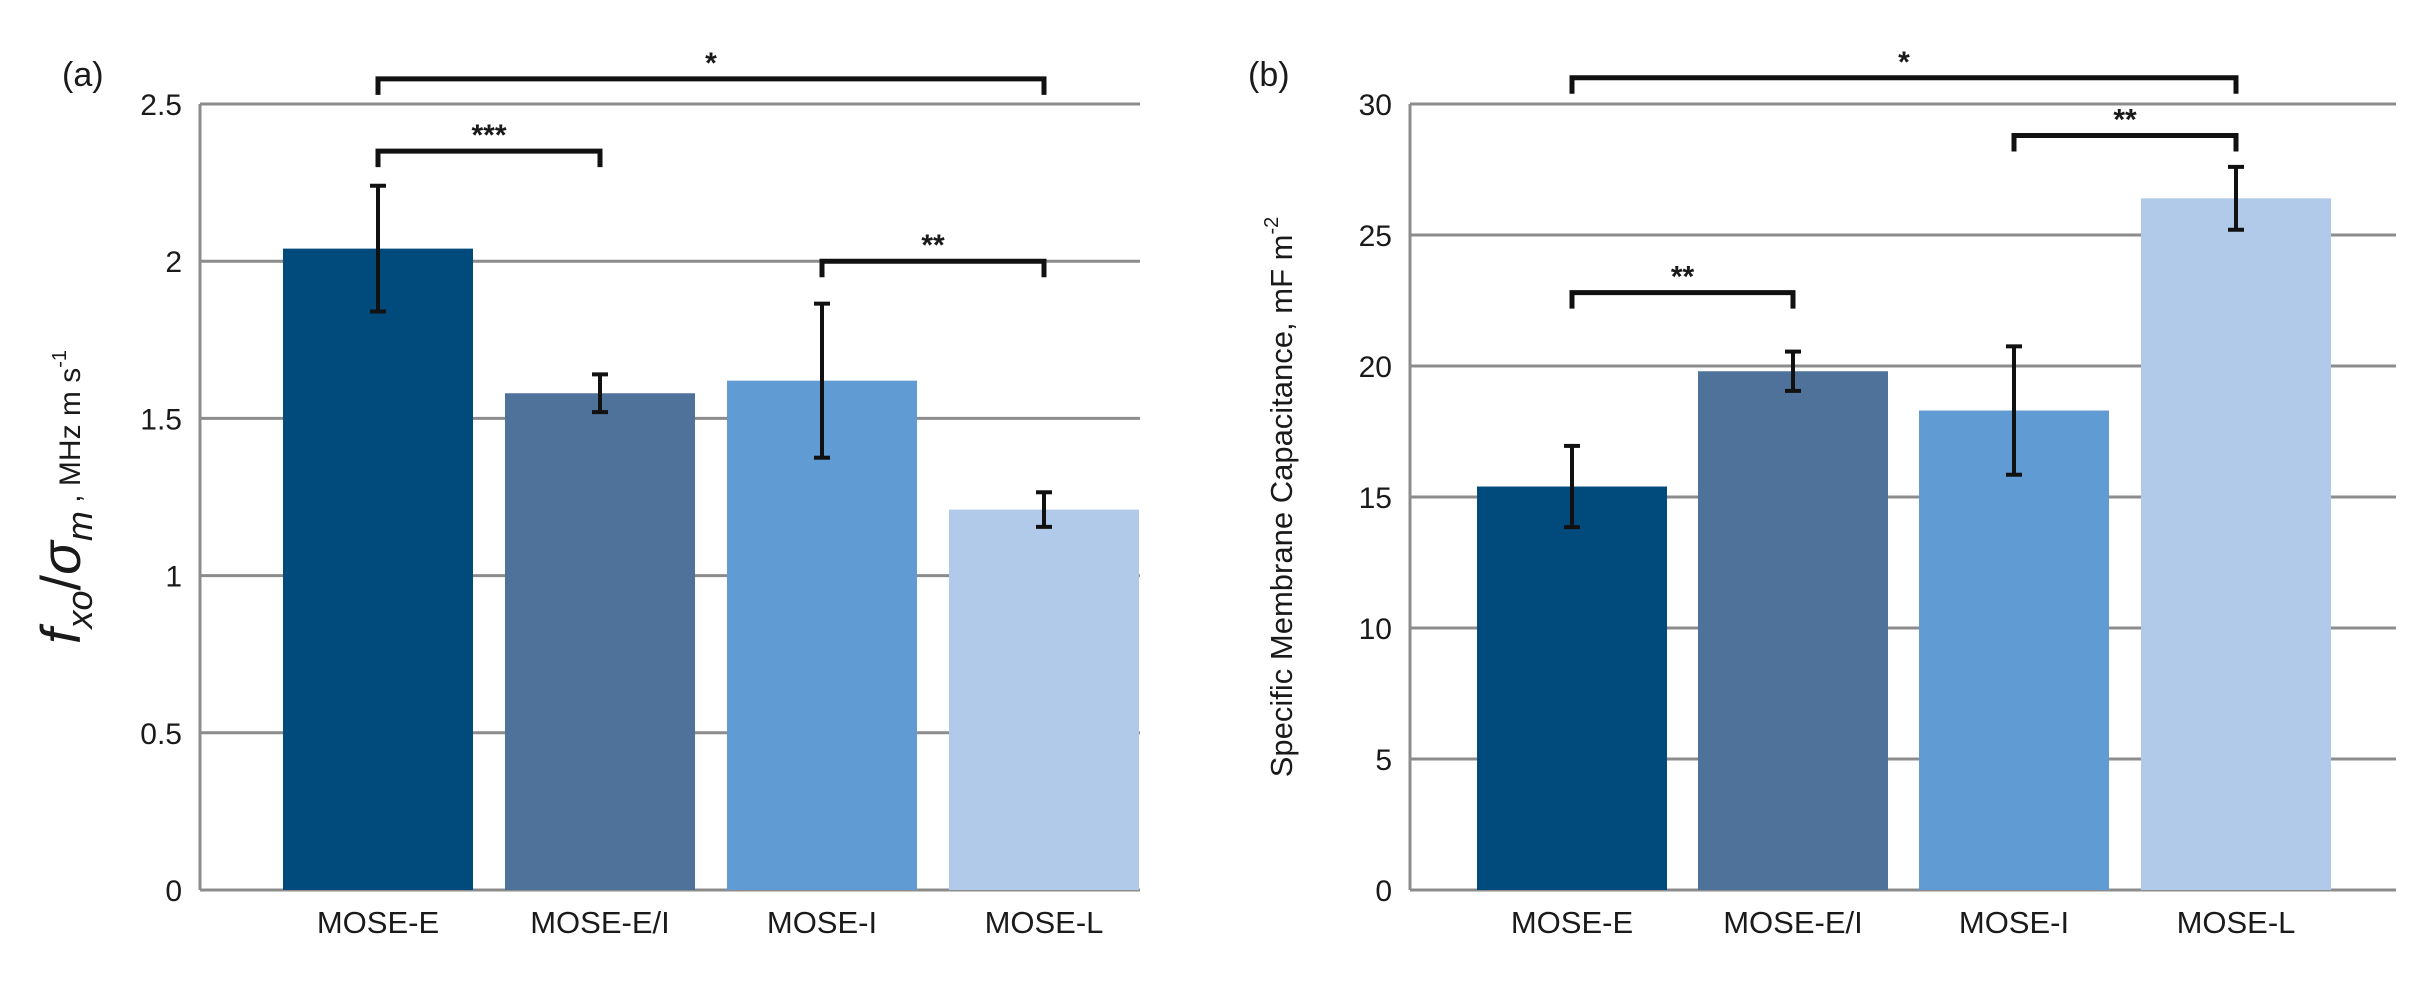 The image size is (2431, 983). I want to click on panel-label: (b), so click(1269, 75).